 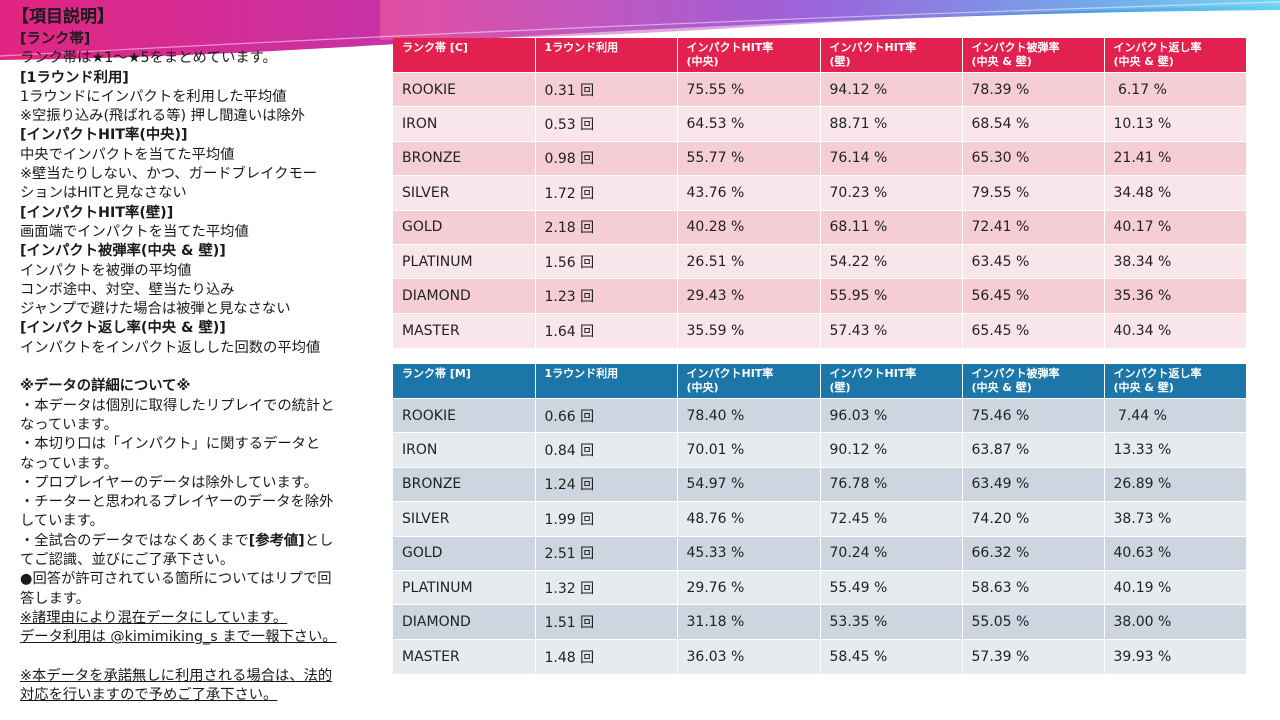 What do you see at coordinates (606, 193) in the screenshot?
I see `value-cell: 1.72 回` at bounding box center [606, 193].